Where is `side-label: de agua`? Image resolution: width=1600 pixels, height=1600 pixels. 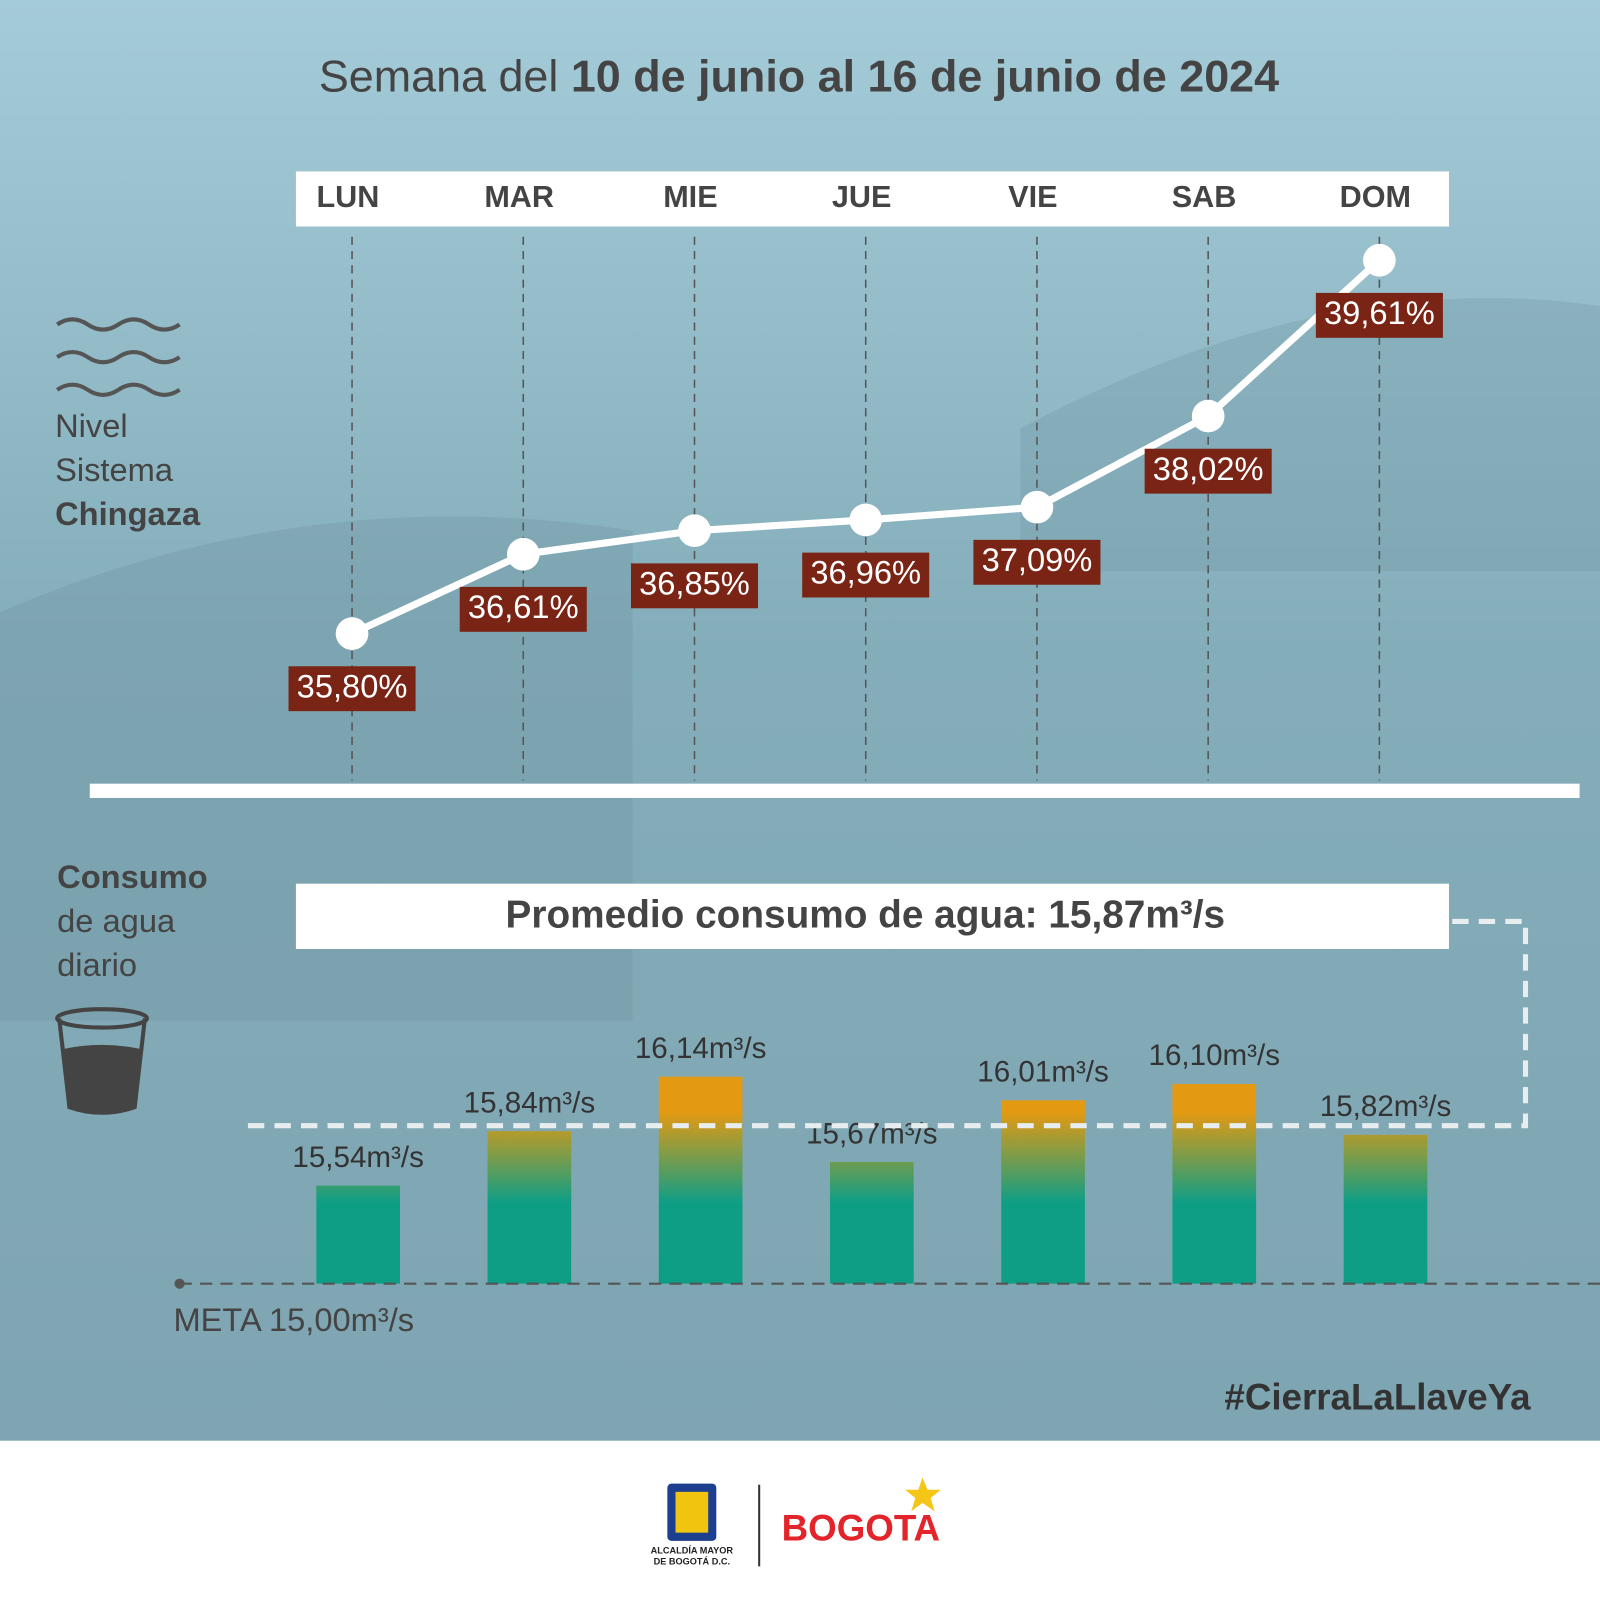
side-label: de agua is located at coordinates (116, 920).